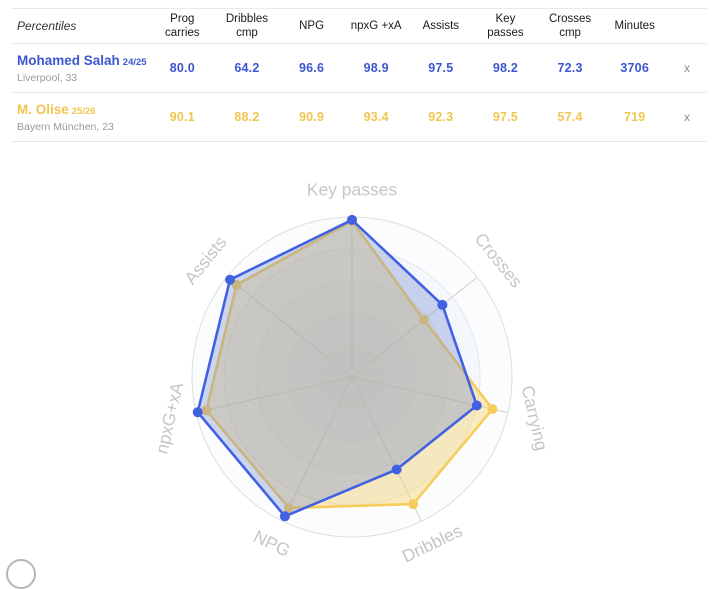 The image size is (719, 589). I want to click on column-header-crosses-cmp: Crosses cmp, so click(570, 25).